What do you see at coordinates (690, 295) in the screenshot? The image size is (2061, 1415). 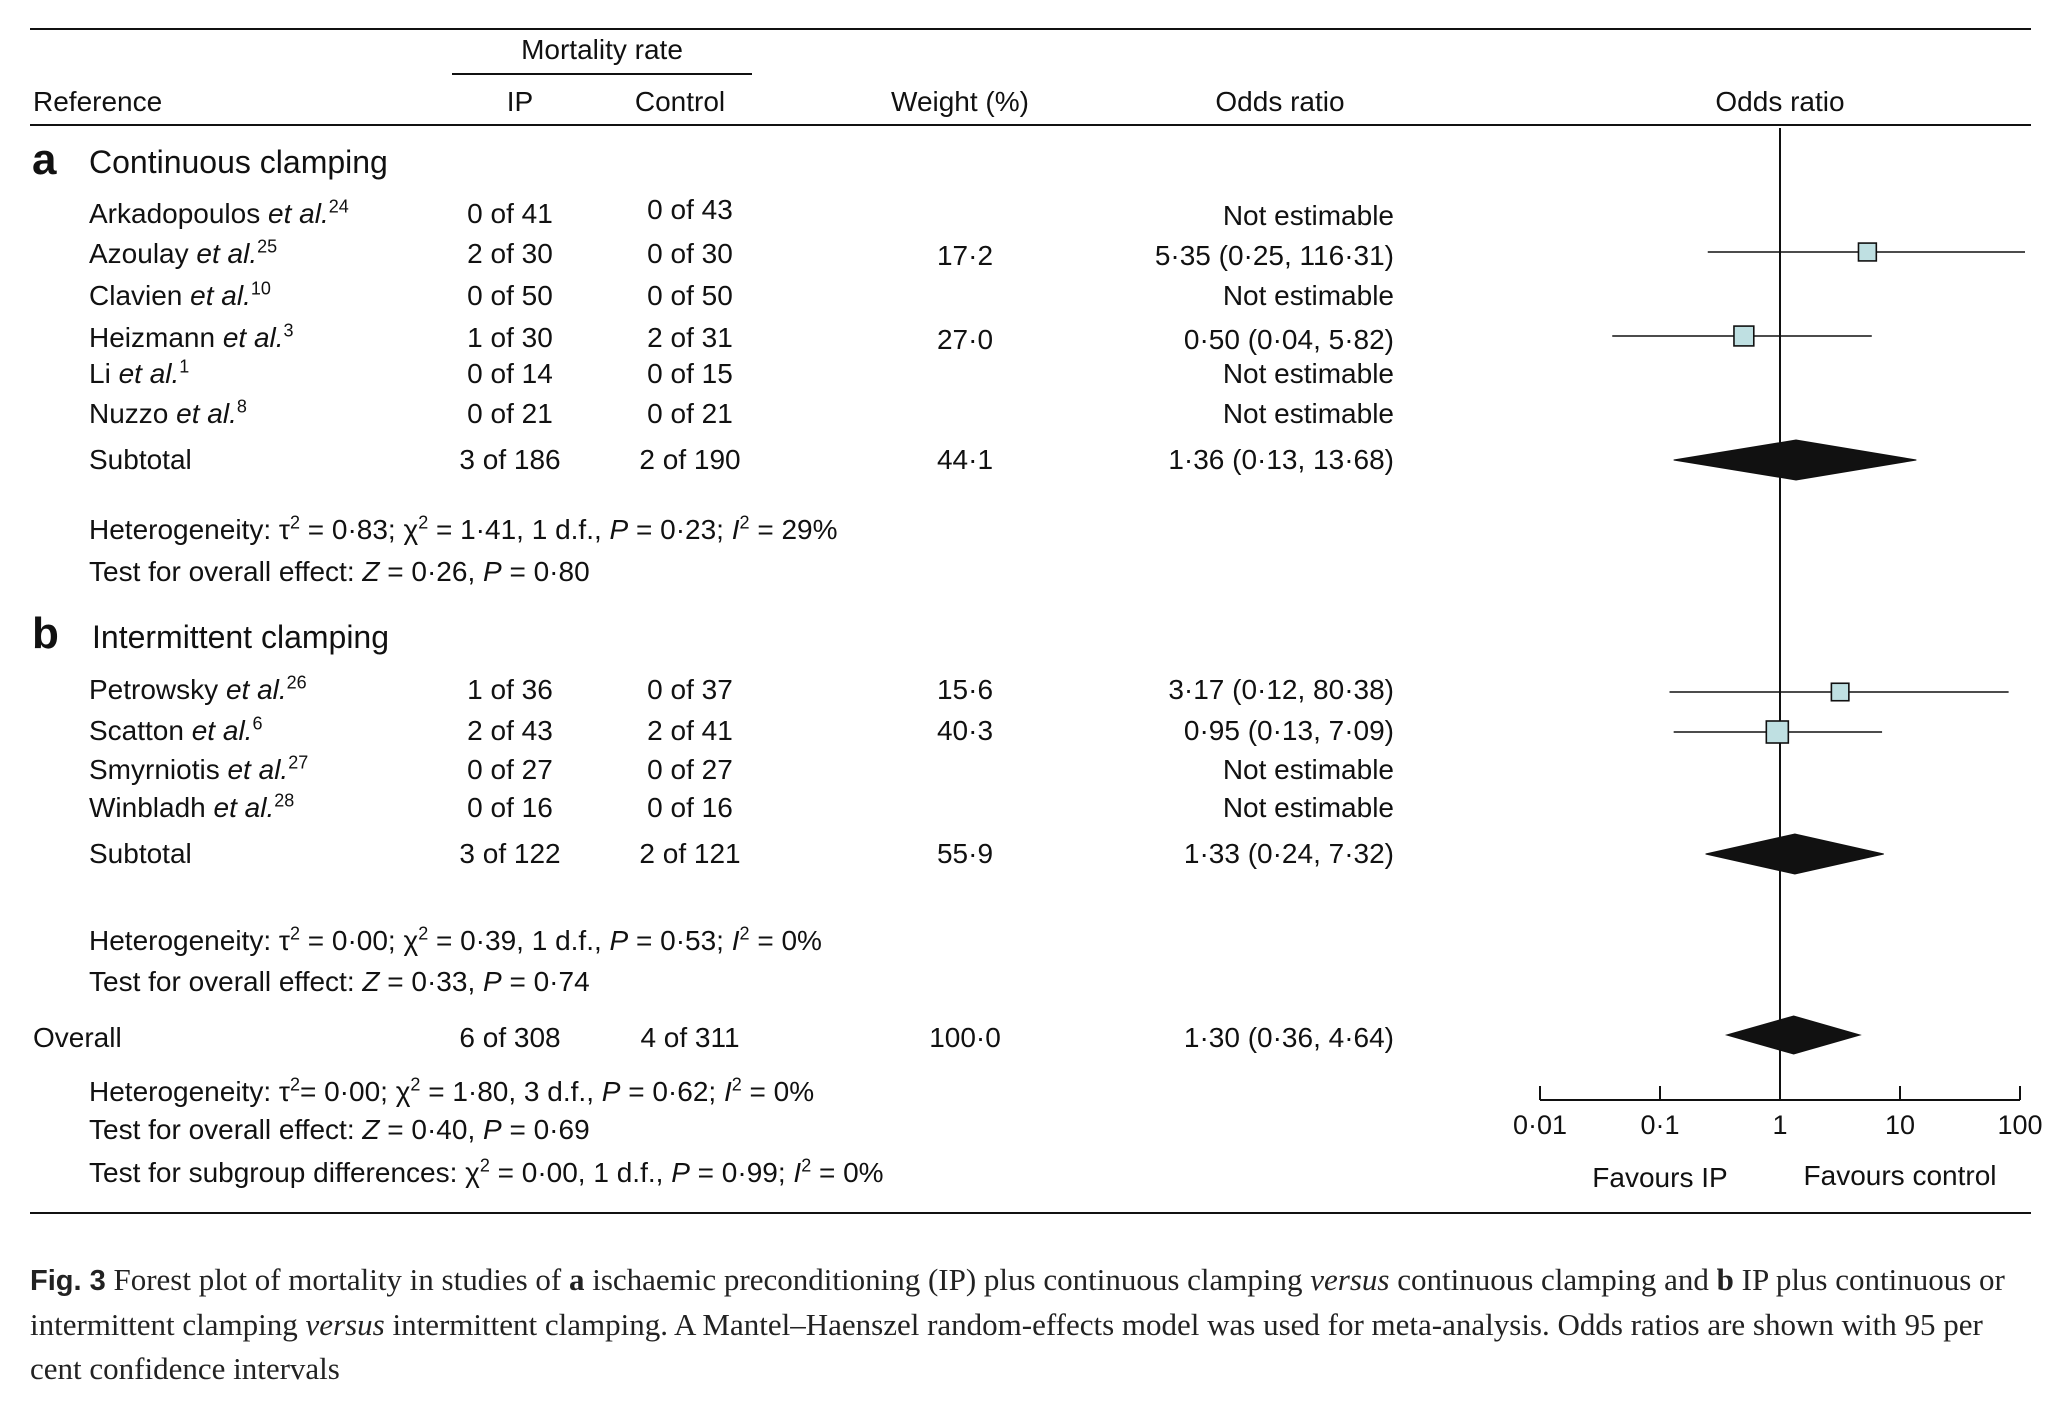 I see `study-control: 0 of 50` at bounding box center [690, 295].